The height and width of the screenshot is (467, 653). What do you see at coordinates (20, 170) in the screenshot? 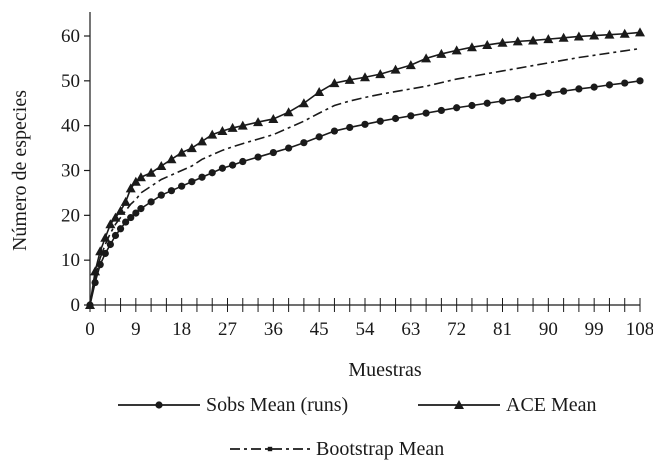
I see `y-axis-title: Número de especies` at bounding box center [20, 170].